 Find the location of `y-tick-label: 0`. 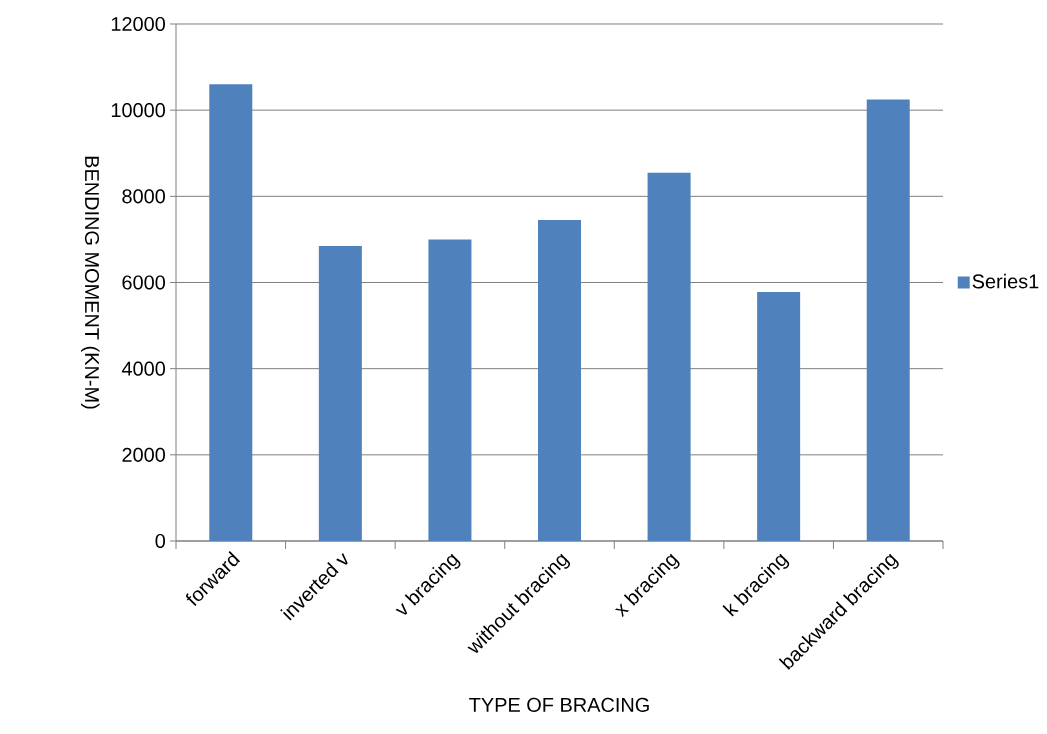

y-tick-label: 0 is located at coordinates (160, 541).